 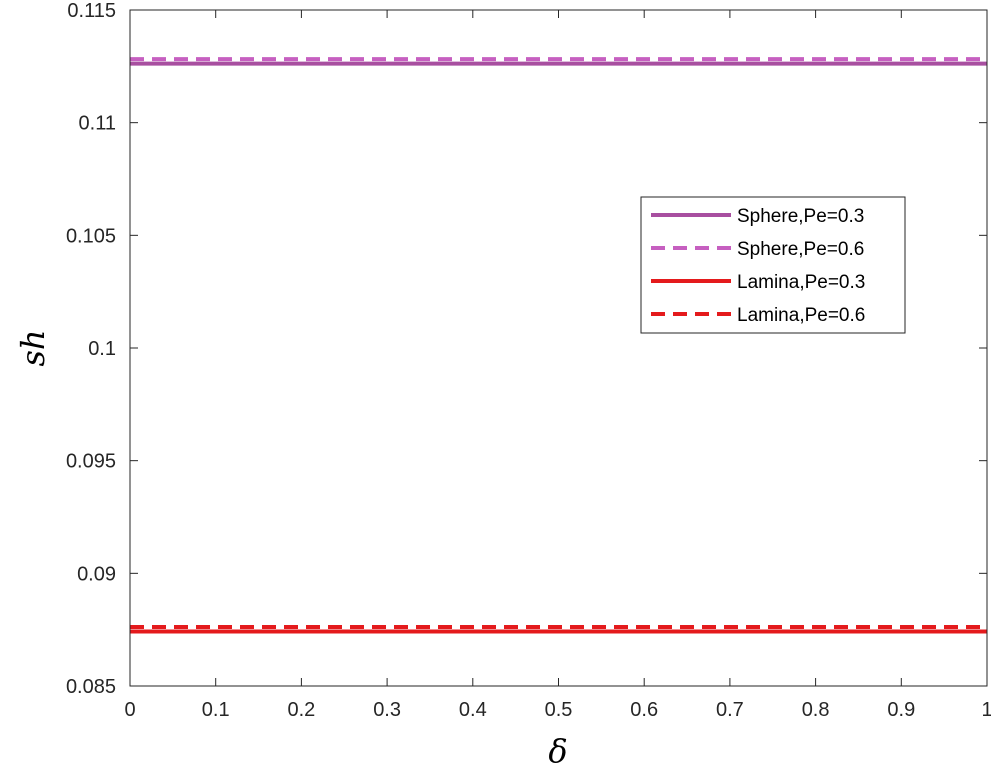 What do you see at coordinates (216, 710) in the screenshot?
I see `x-tick-label: 0.1` at bounding box center [216, 710].